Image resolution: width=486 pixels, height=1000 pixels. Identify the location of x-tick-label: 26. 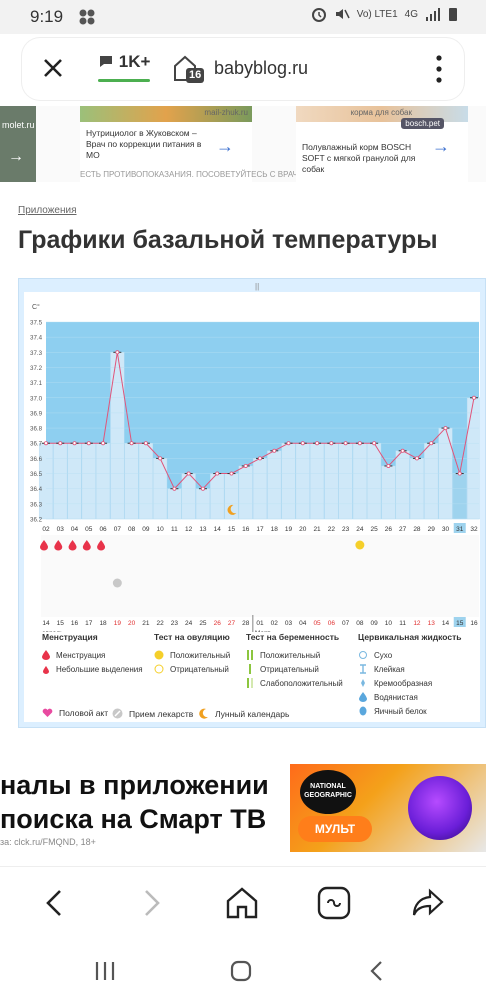
(389, 529).